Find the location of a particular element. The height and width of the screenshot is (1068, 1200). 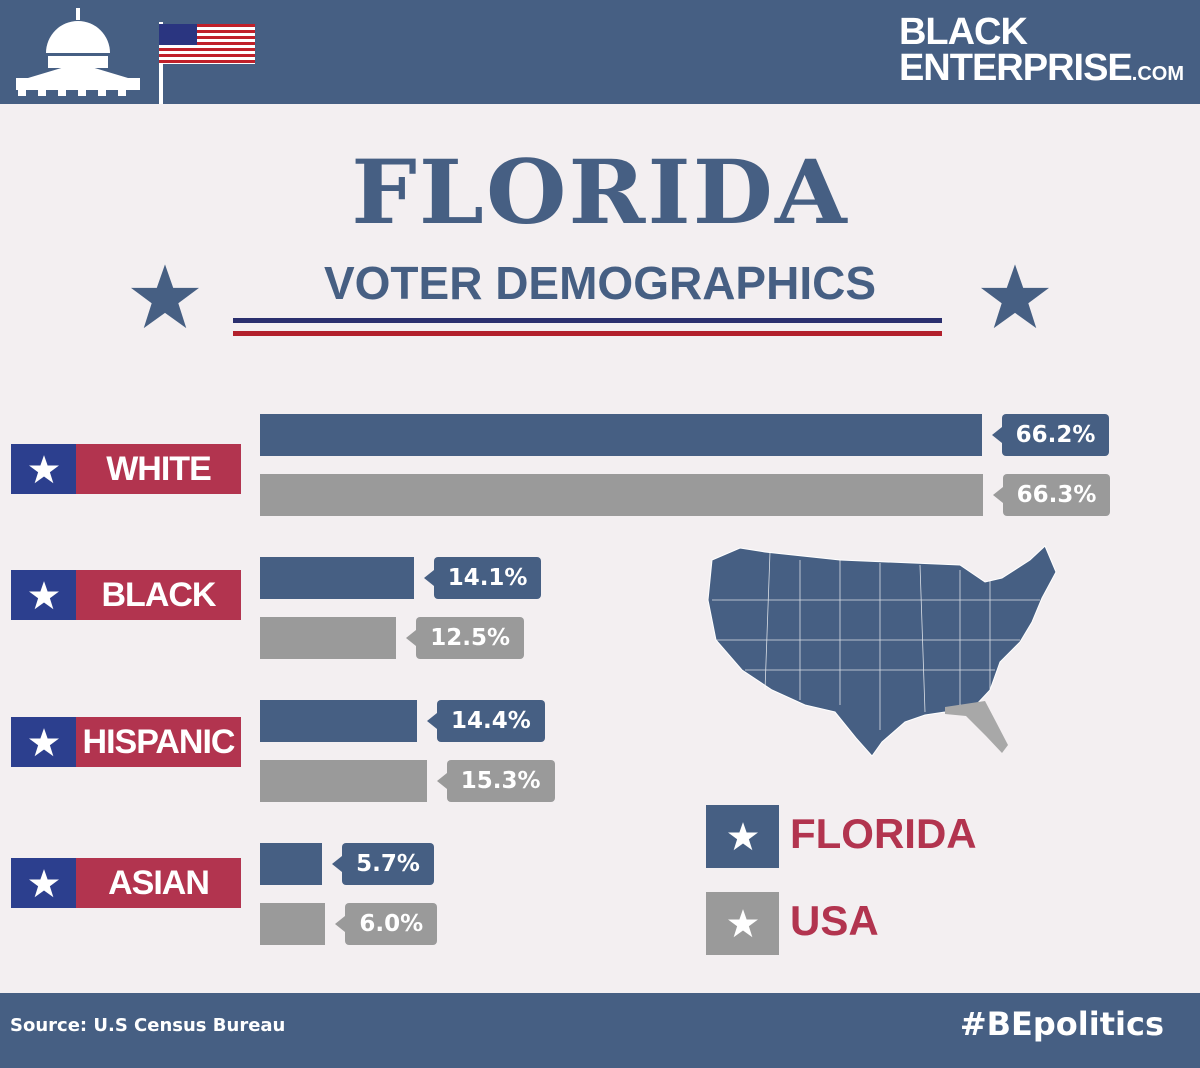

legend-florida-swatch is located at coordinates (742, 836).